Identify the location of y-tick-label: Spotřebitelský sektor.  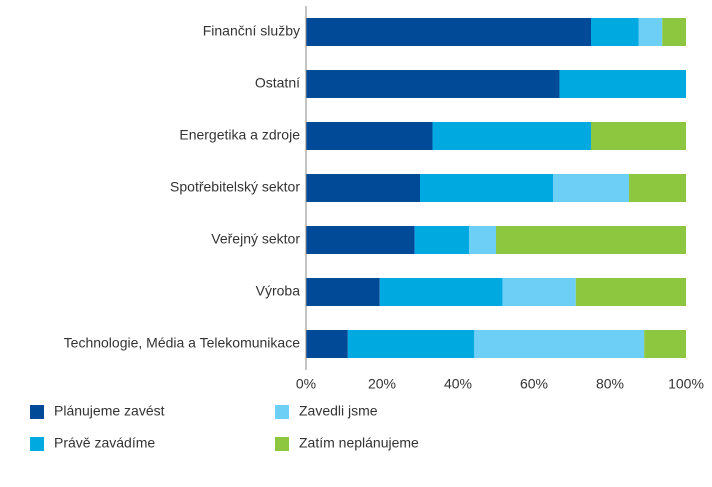
(235, 187).